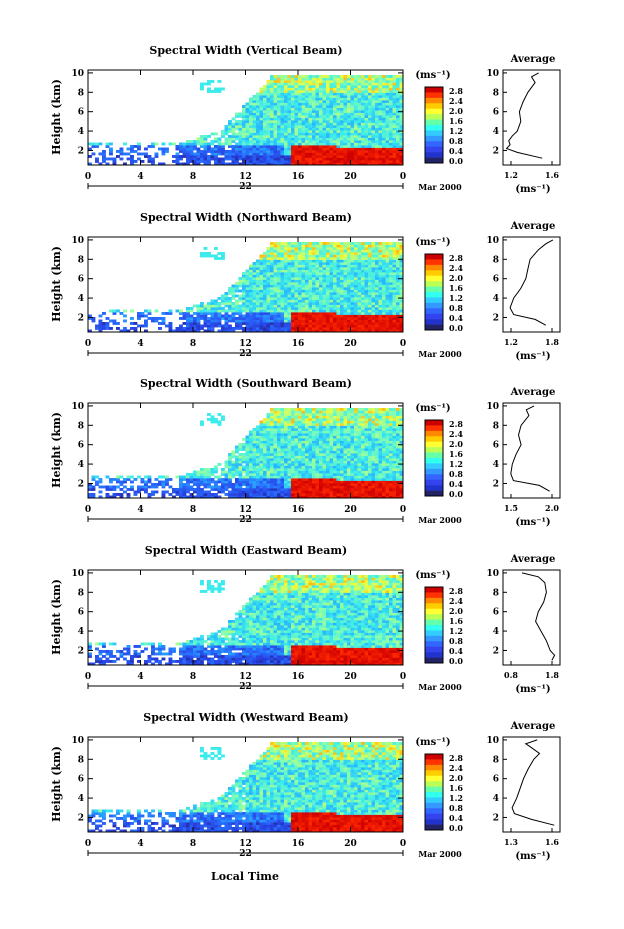 The image size is (624, 929). I want to click on colorbar-tick-label: 0.4, so click(456, 318).